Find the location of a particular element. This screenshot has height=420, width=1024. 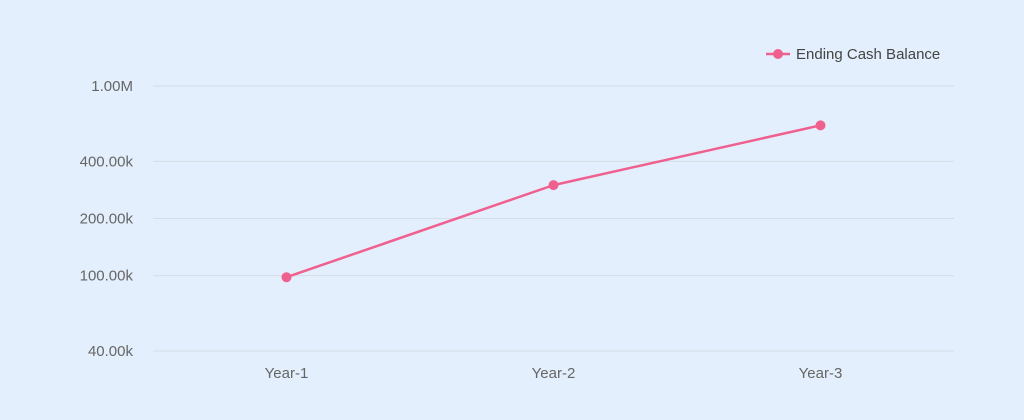

y-tick-label: 400.00k is located at coordinates (107, 161).